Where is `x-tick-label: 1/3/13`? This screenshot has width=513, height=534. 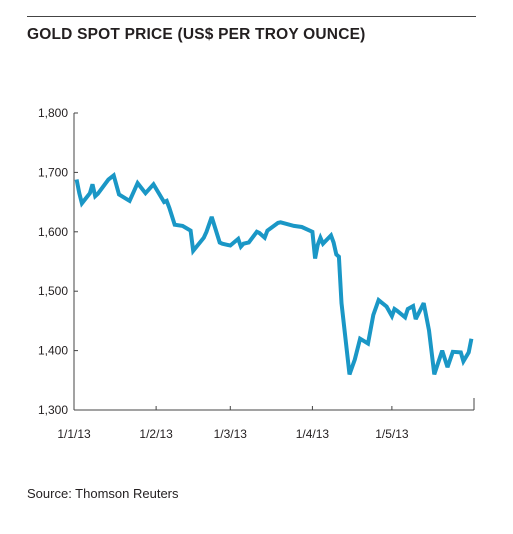
x-tick-label: 1/3/13 is located at coordinates (231, 434).